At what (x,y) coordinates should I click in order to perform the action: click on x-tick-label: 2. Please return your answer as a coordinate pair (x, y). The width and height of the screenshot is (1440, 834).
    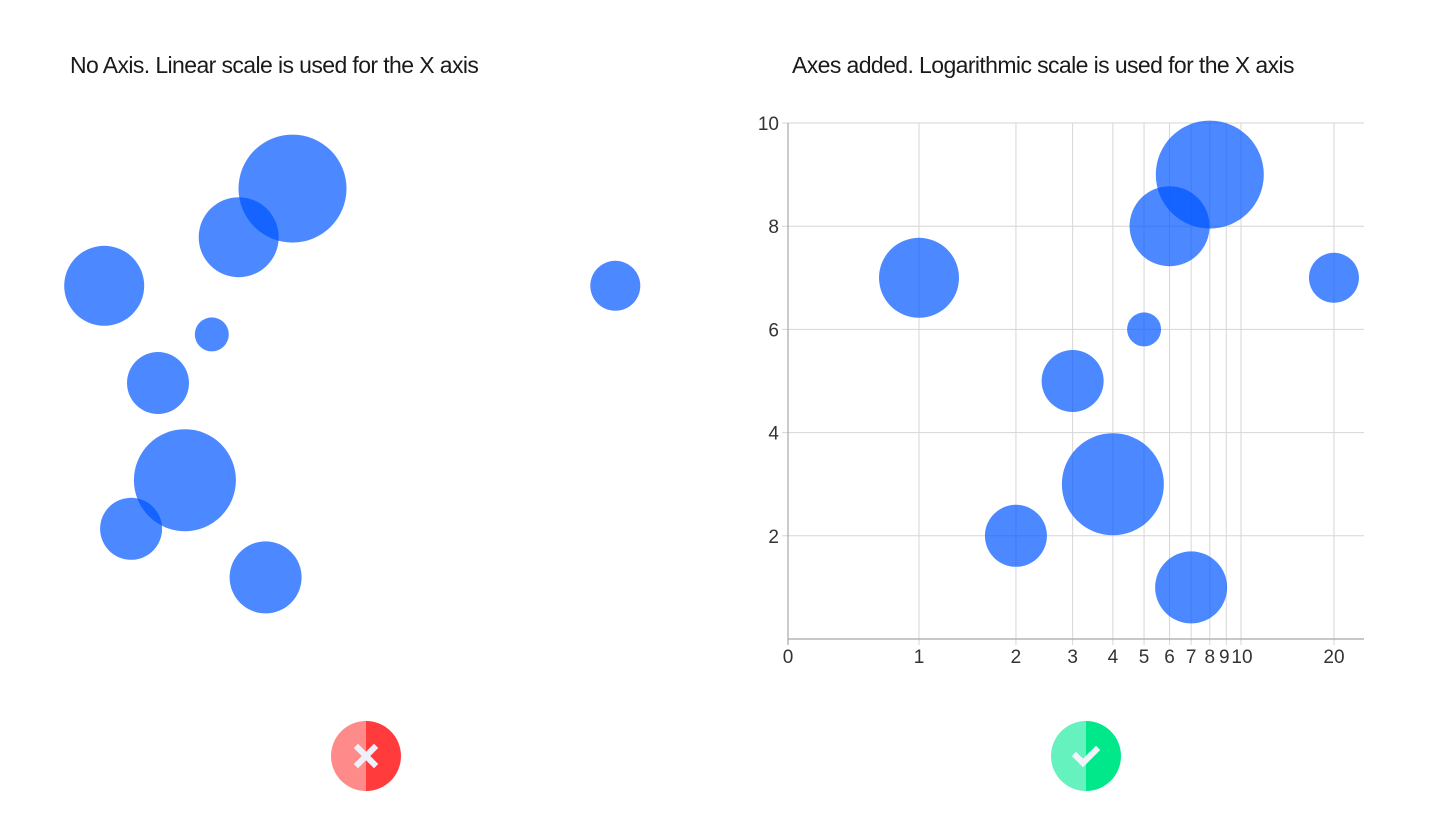
    Looking at the image, I should click on (1016, 657).